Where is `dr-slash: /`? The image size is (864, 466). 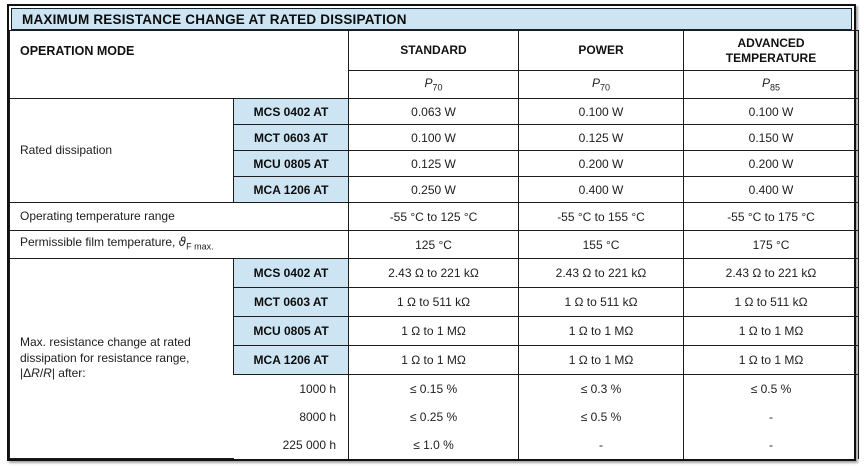
dr-slash: / is located at coordinates (41, 373).